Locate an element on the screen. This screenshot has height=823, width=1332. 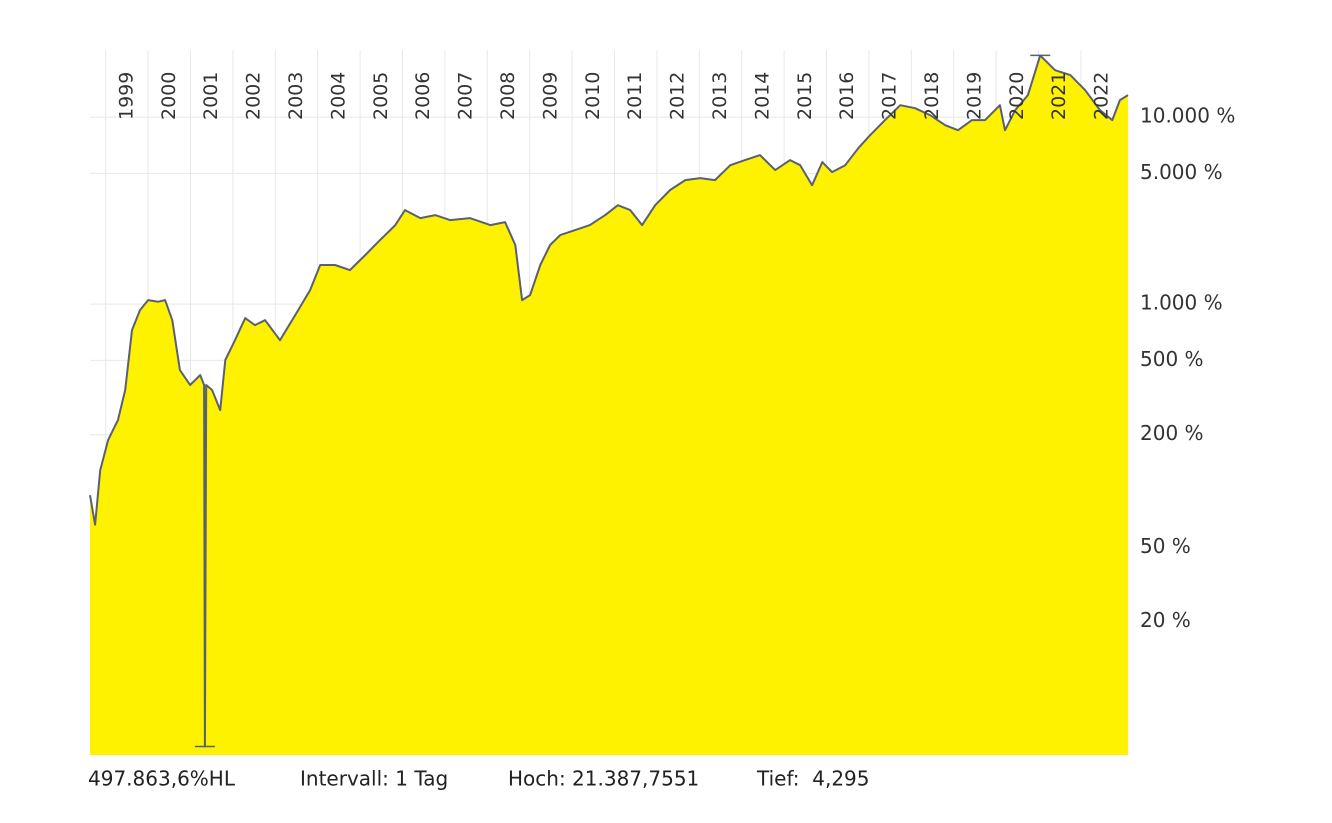
x-tick-label: 2008 is located at coordinates (508, 96).